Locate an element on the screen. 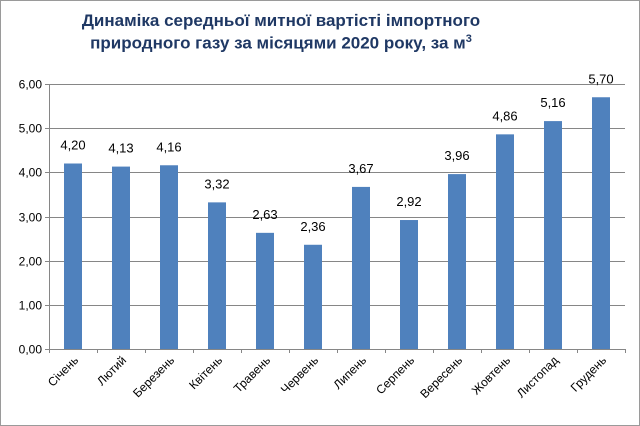 Image resolution: width=640 pixels, height=426 pixels. y-tick-label: 2,00 is located at coordinates (31, 262).